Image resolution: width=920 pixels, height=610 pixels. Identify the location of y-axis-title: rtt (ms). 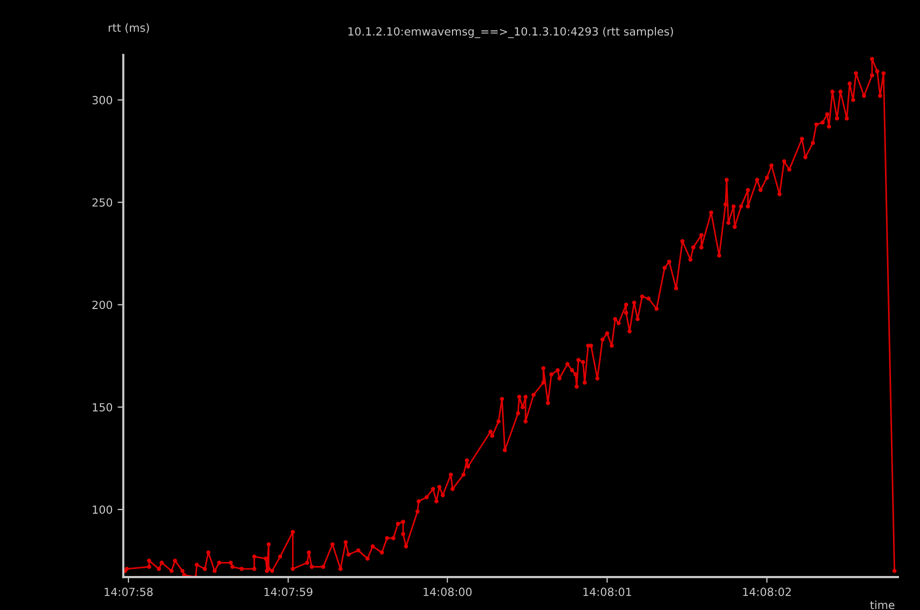
(128, 28).